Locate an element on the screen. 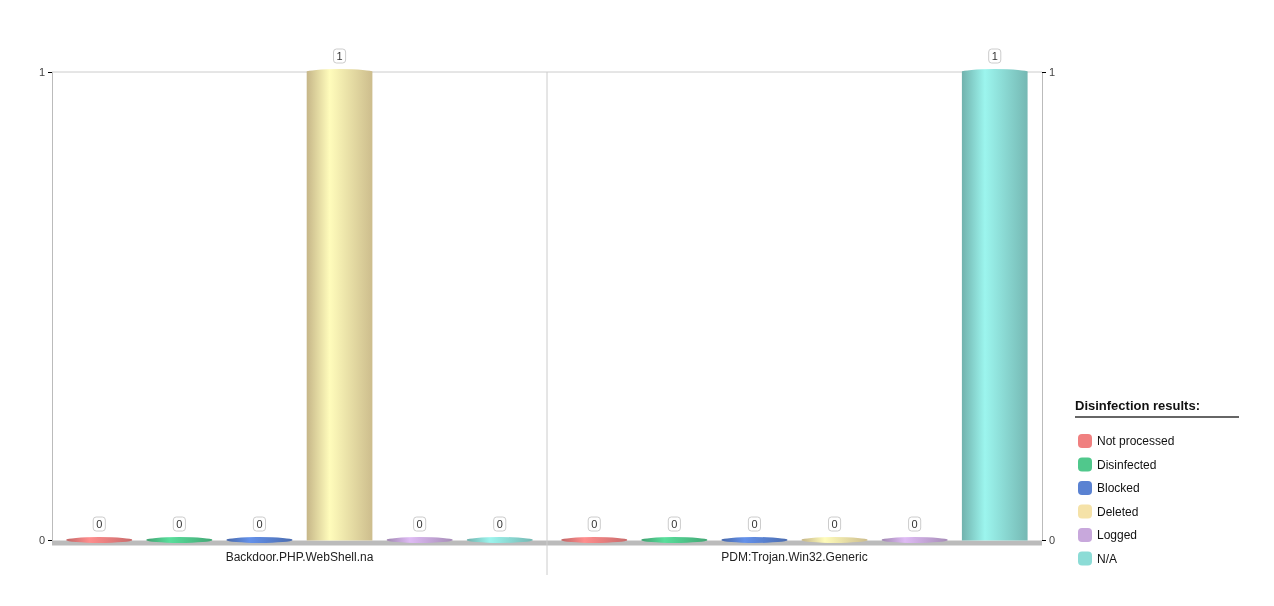 This screenshot has height=606, width=1274. x-tick-label: PDM:Trojan.Win32.Generic is located at coordinates (794, 557).